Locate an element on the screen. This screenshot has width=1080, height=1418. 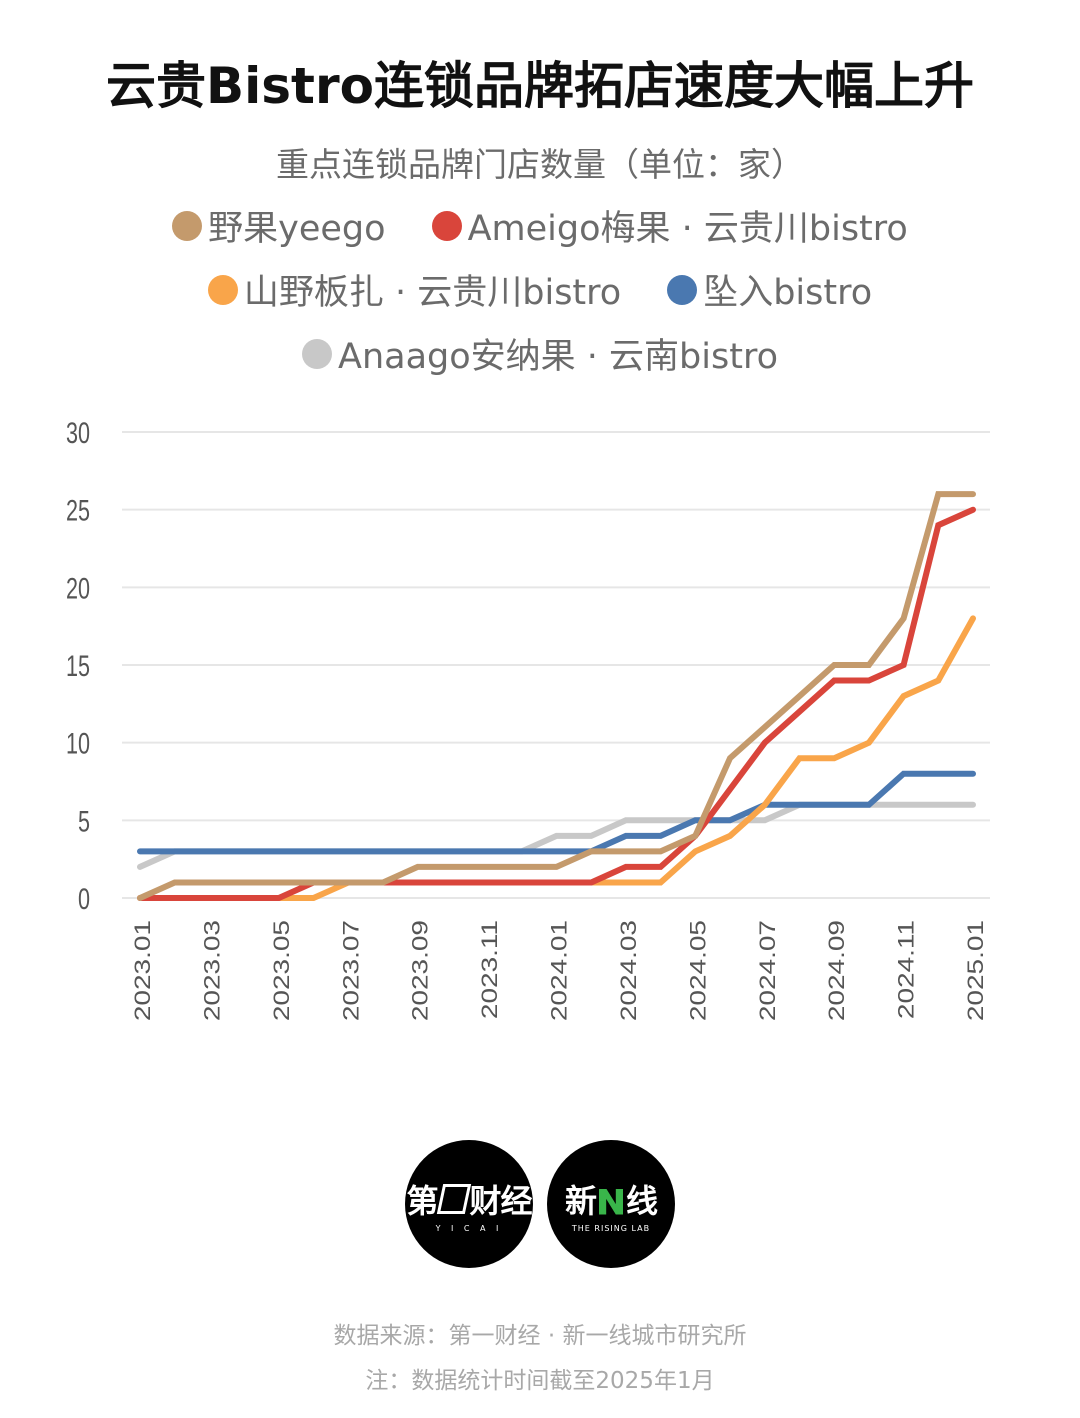
x-tick-label: 2024.07 is located at coordinates (768, 970).